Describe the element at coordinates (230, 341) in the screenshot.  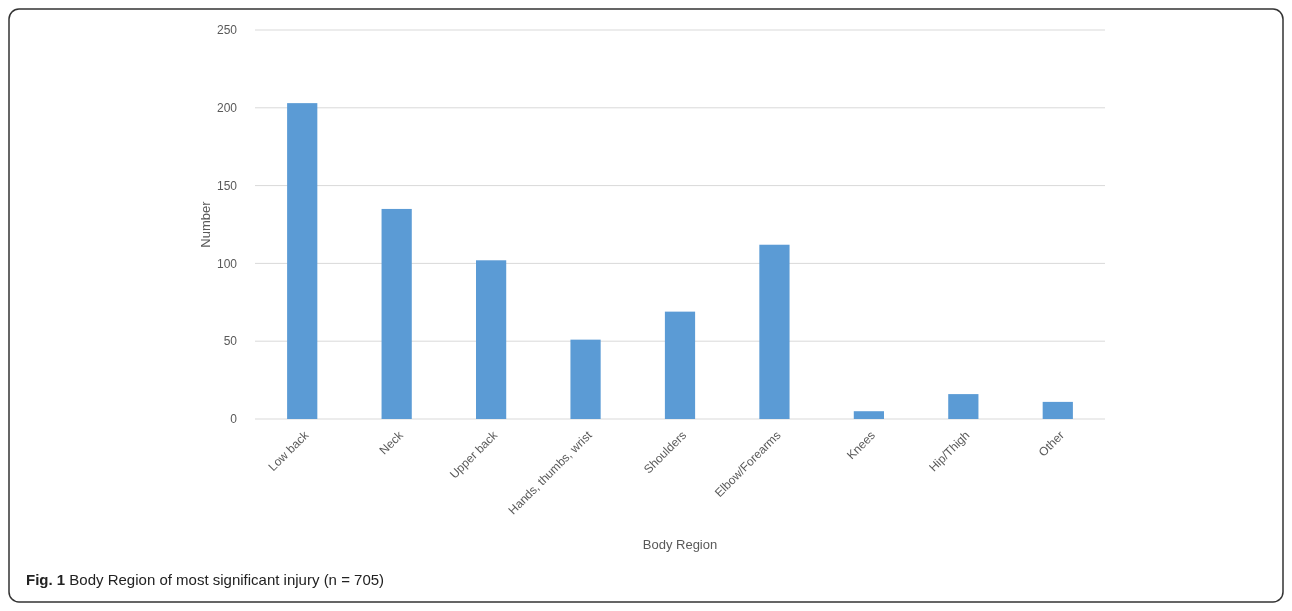
I see `y-tick-label: 50` at that location.